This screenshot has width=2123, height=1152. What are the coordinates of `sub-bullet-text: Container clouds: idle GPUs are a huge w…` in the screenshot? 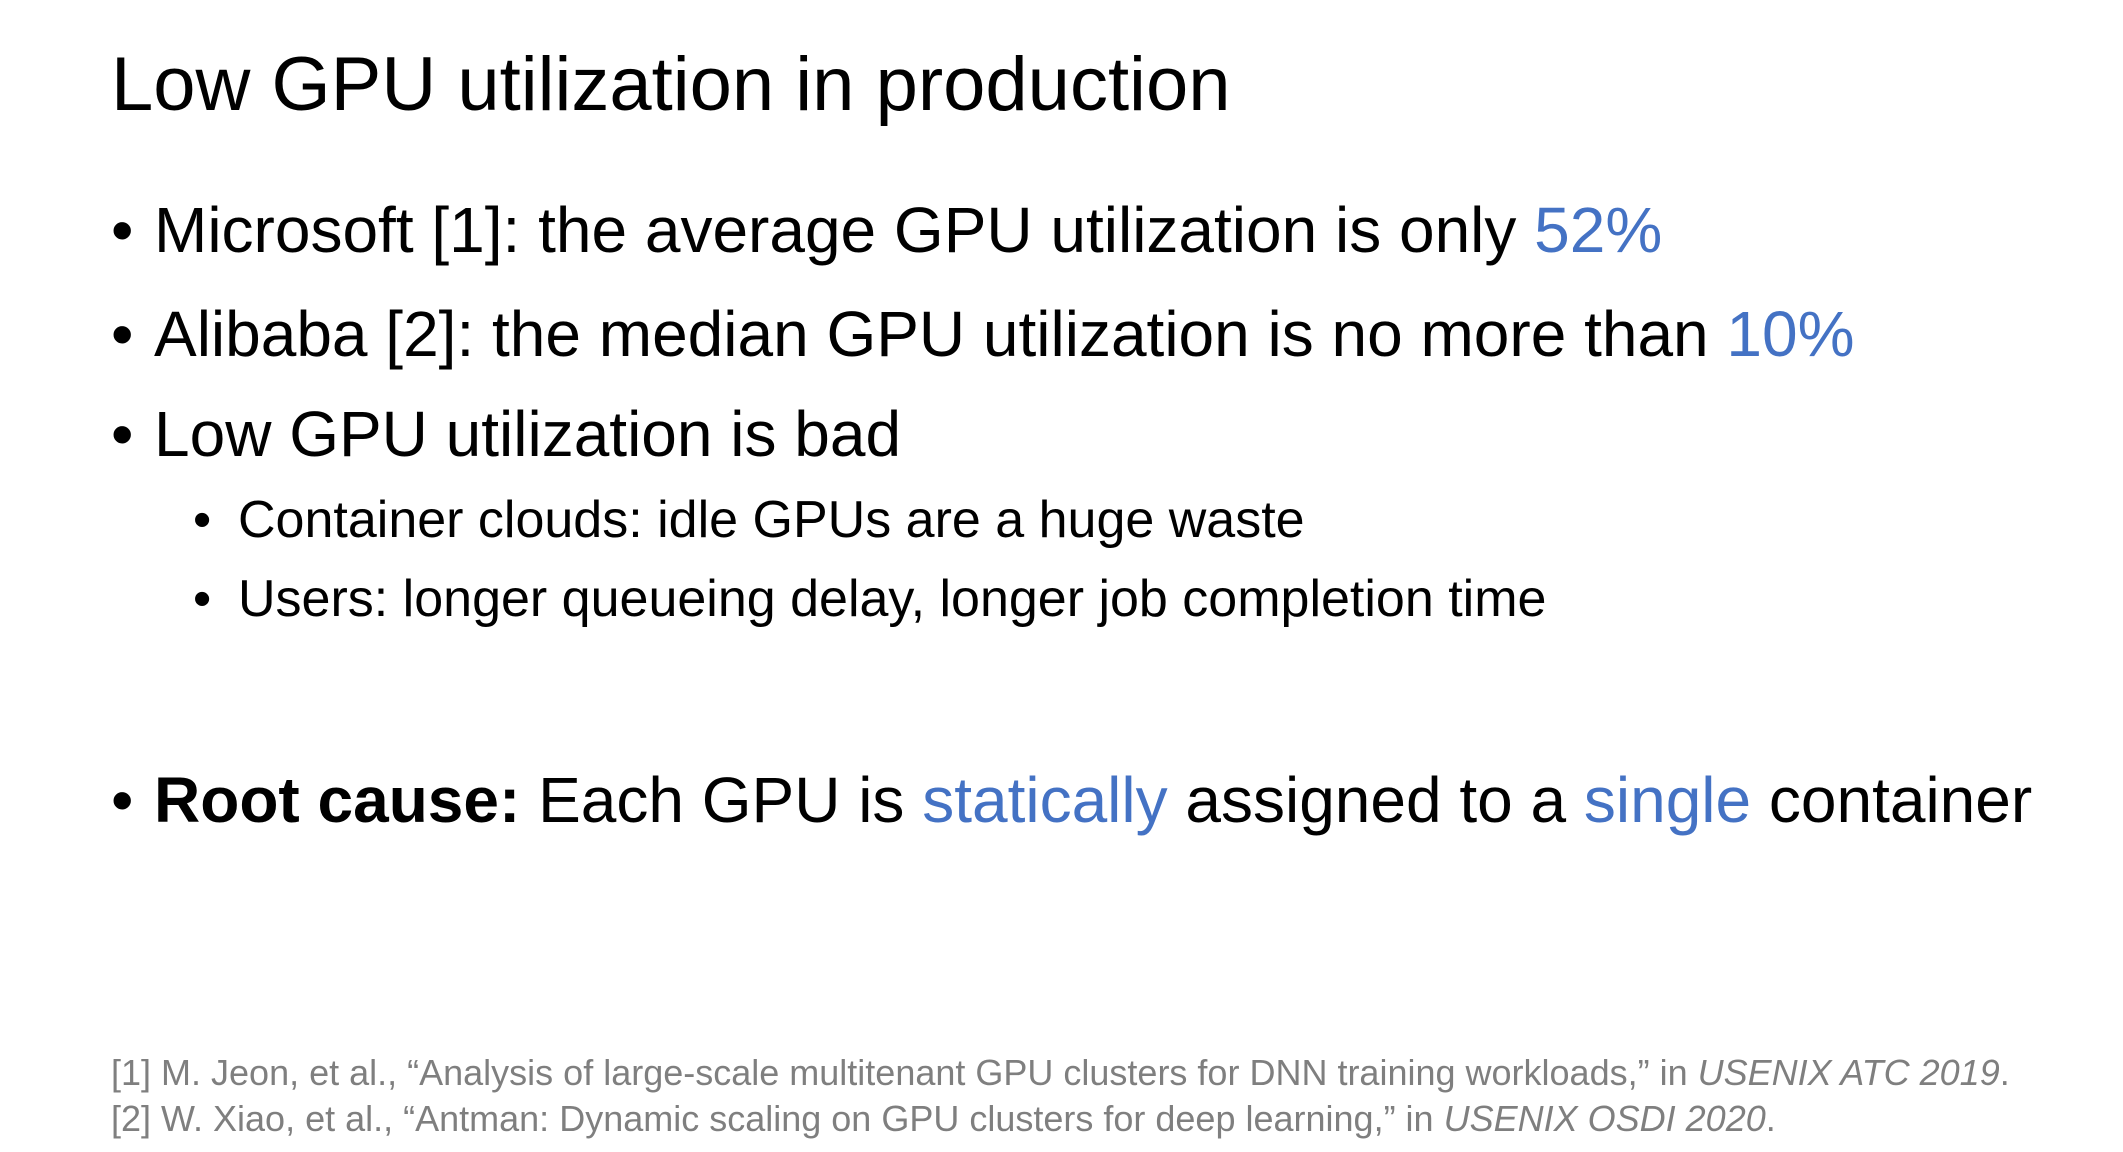 It's located at (771, 520).